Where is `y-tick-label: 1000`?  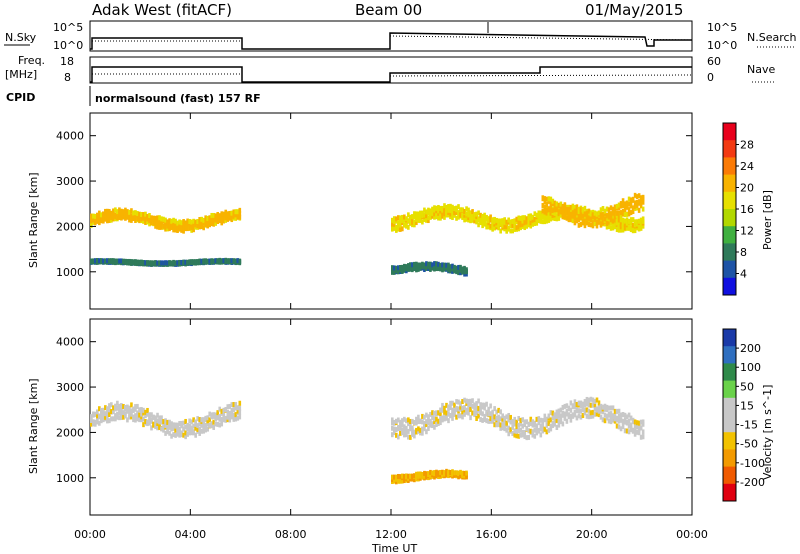
y-tick-label: 1000 is located at coordinates (70, 478).